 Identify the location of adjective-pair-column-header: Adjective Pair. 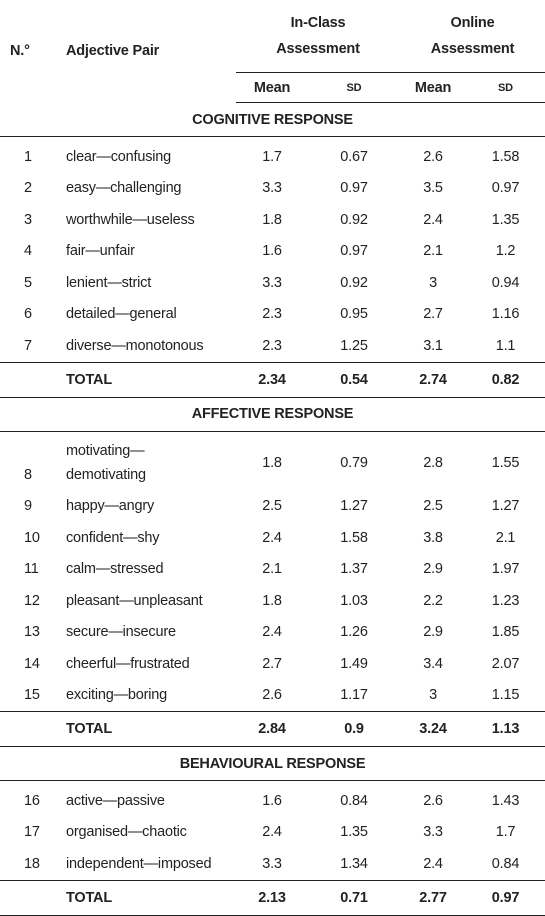
(113, 51).